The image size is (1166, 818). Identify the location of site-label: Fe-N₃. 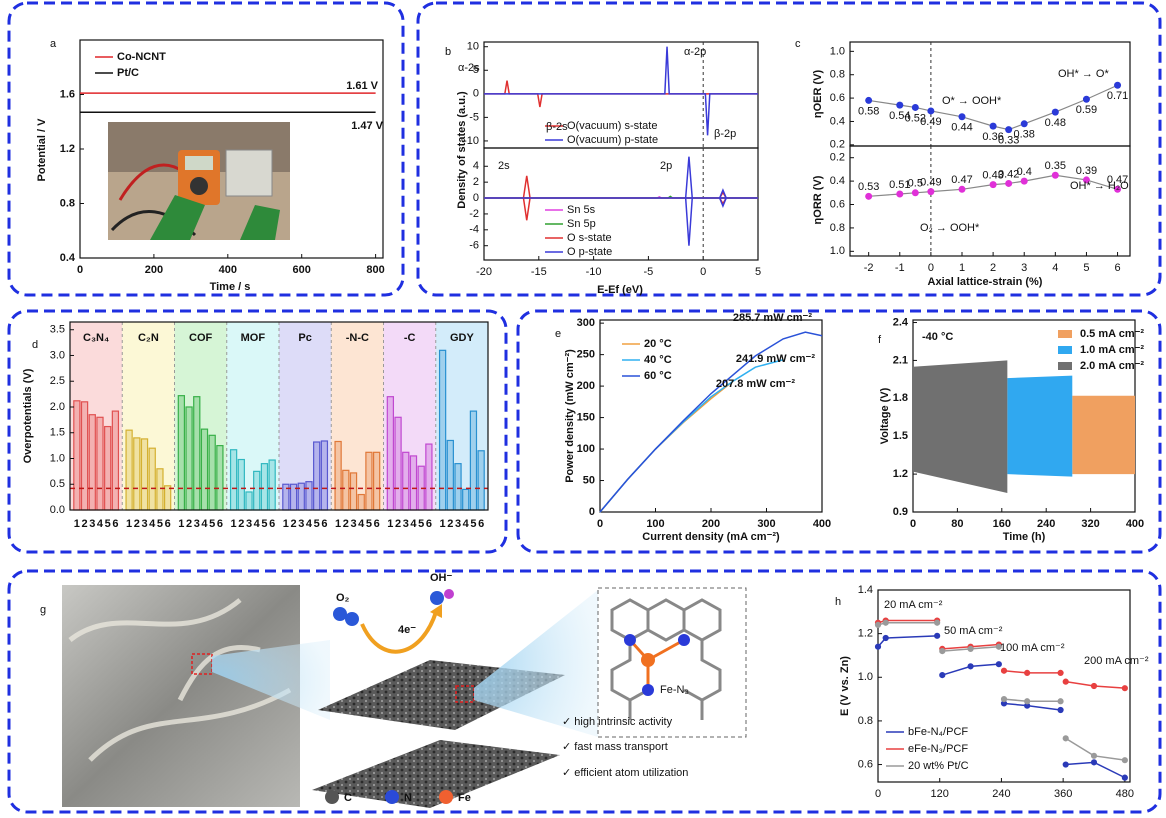
(674, 690).